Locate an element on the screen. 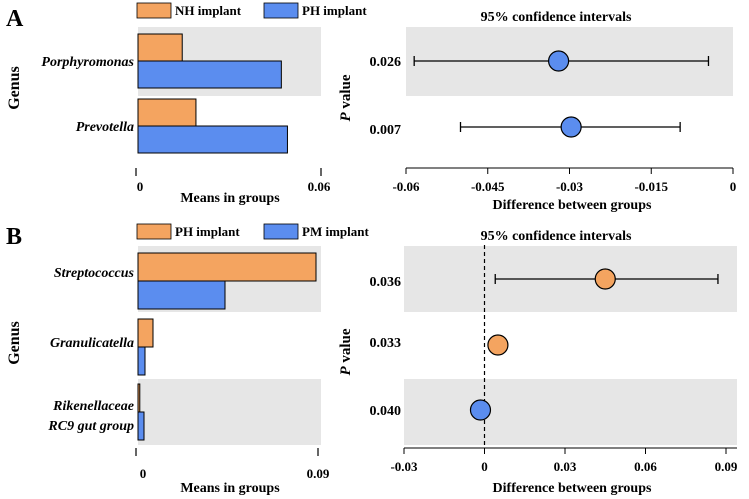 This screenshot has height=499, width=749. legend-a: NH implant PH implant is located at coordinates (251, 10).